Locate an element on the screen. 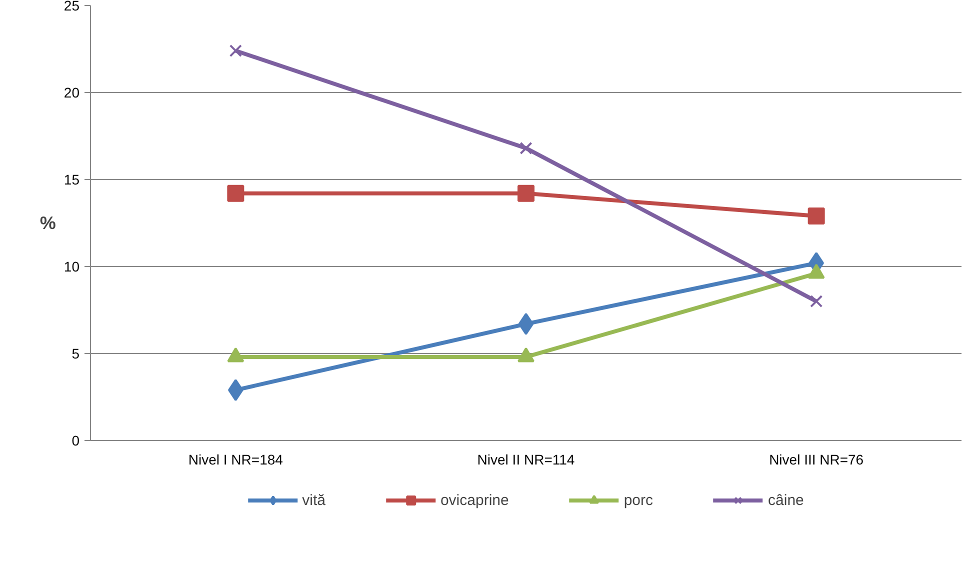  y-tick-label: 5 is located at coordinates (76, 354).